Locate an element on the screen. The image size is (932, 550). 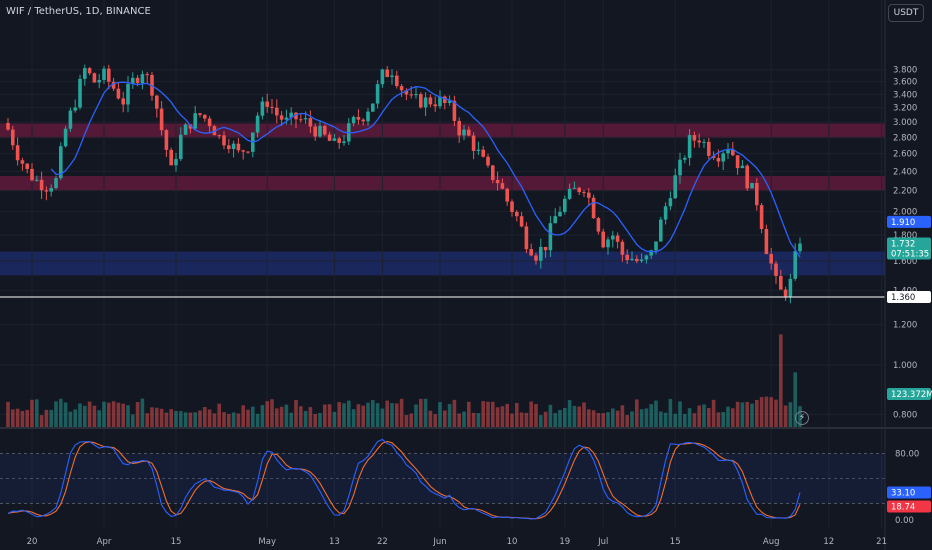
symbol-title: WIF / TetherUS, 1D, BINANCE is located at coordinates (78, 11).